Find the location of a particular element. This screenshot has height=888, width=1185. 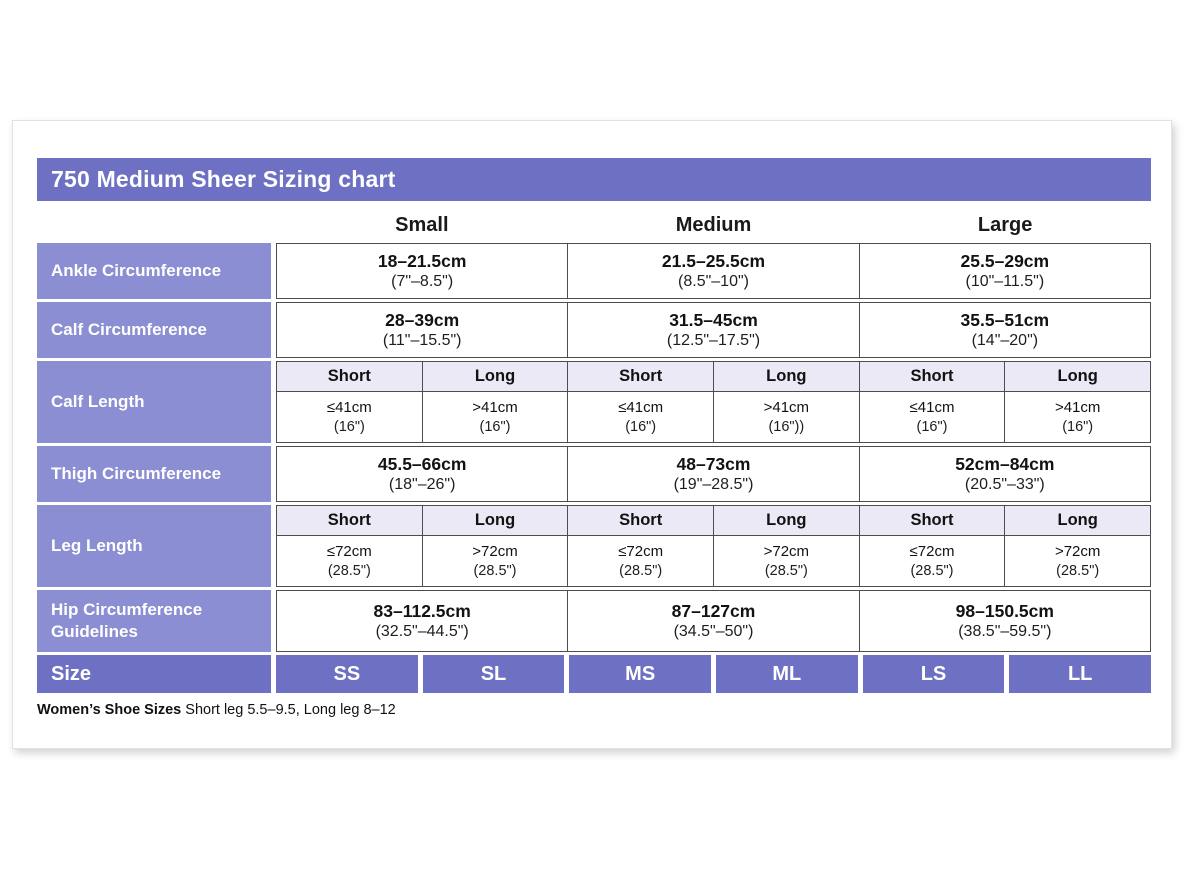

cell-thigh-small: 45.5–66cm (18"–26") is located at coordinates (422, 474).